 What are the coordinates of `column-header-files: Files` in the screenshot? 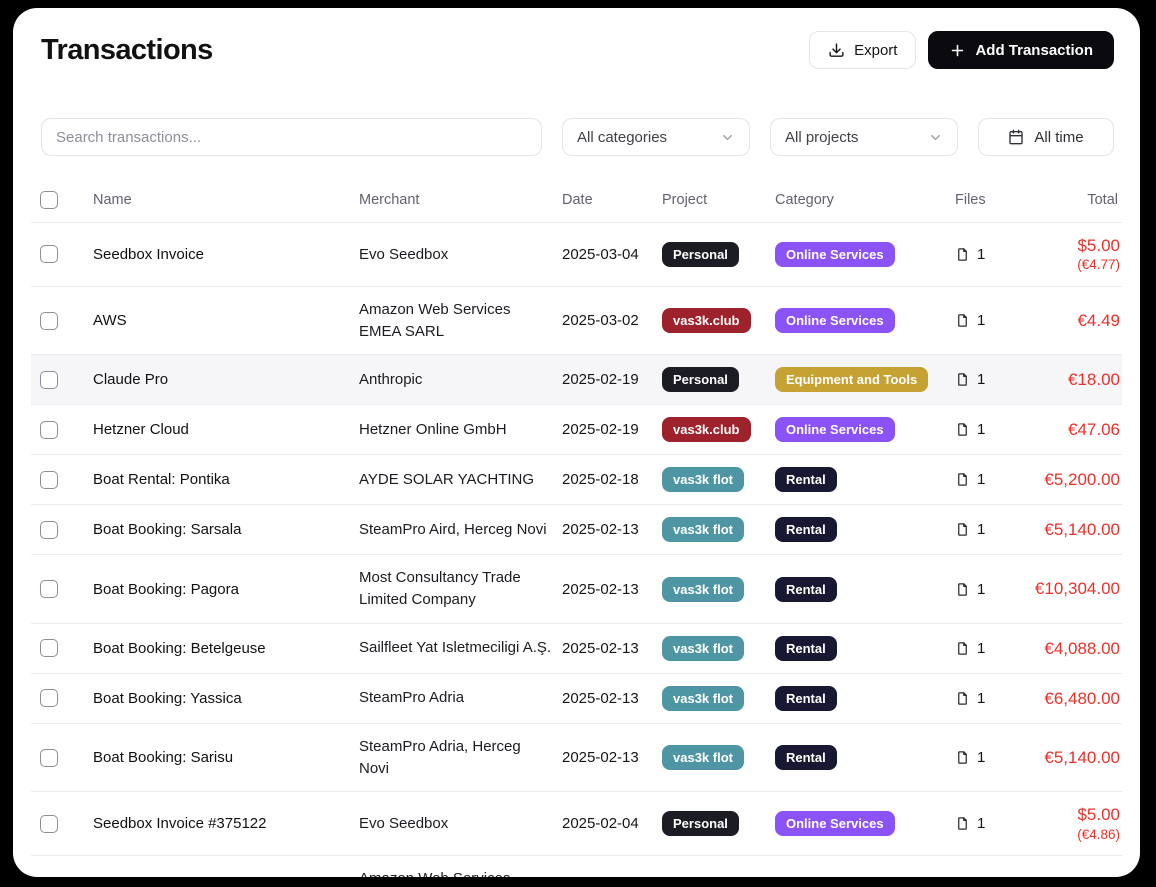 It's located at (987, 200).